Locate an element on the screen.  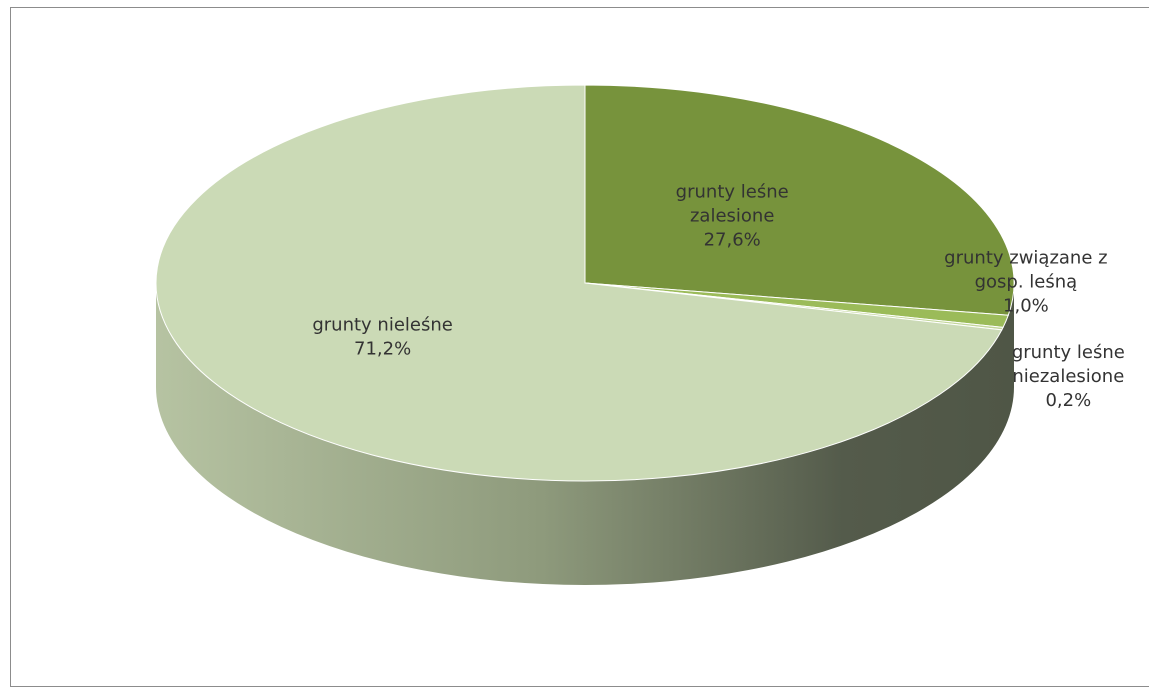
slice-label: grunty leśne niezalesione 0,2% is located at coordinates (1068, 376).